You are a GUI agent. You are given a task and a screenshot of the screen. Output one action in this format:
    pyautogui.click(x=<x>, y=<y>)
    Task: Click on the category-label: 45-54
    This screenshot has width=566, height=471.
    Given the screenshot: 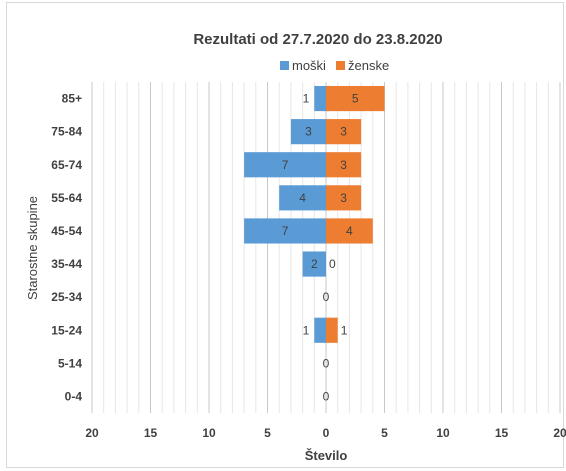 What is the action you would take?
    pyautogui.click(x=66, y=231)
    